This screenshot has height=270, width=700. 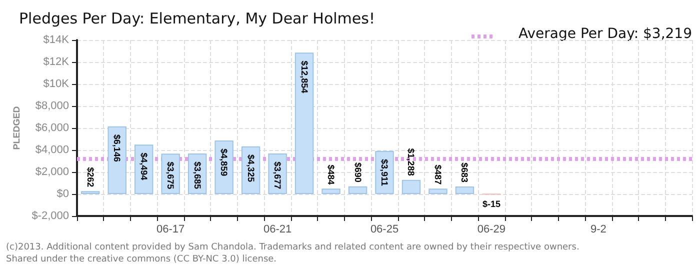 I want to click on data-label: $6,146, so click(x=117, y=148).